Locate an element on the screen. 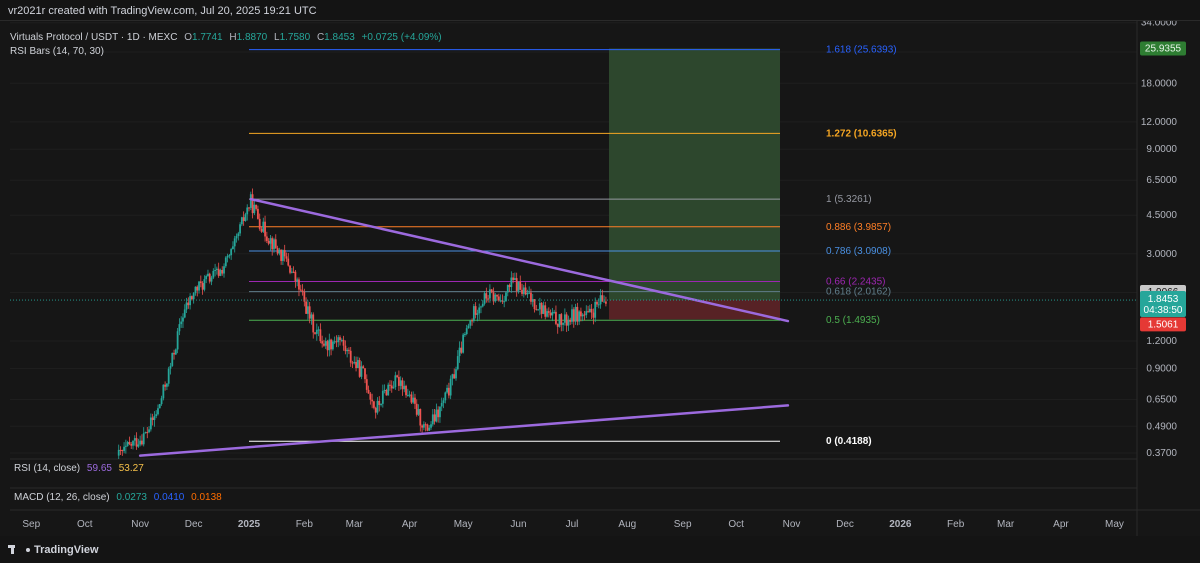 The width and height of the screenshot is (1200, 563). high-value: 1.8870 is located at coordinates (252, 37).